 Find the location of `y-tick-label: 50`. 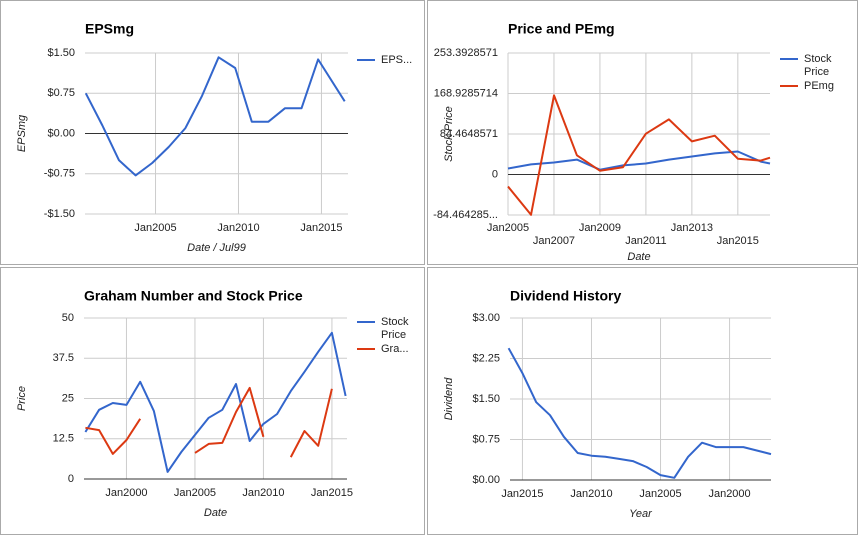

y-tick-label: 50 is located at coordinates (68, 318).